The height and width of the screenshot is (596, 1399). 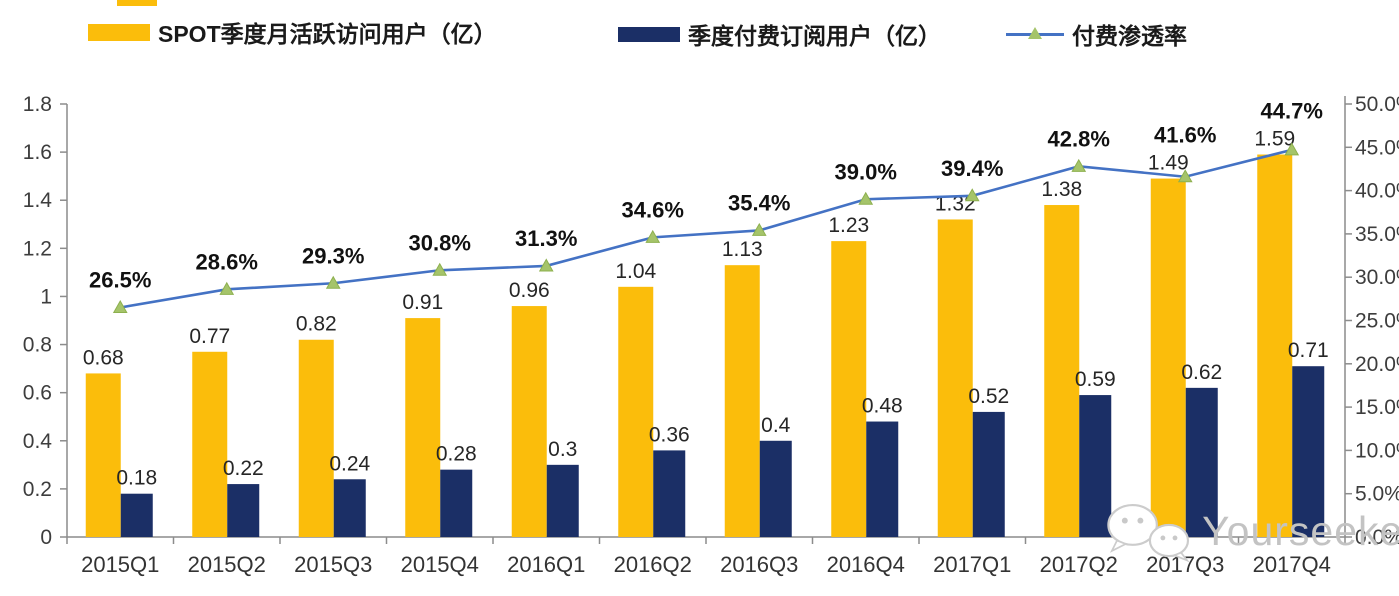 What do you see at coordinates (1035, 34) in the screenshot?
I see `penetration-line-swatch-icon` at bounding box center [1035, 34].